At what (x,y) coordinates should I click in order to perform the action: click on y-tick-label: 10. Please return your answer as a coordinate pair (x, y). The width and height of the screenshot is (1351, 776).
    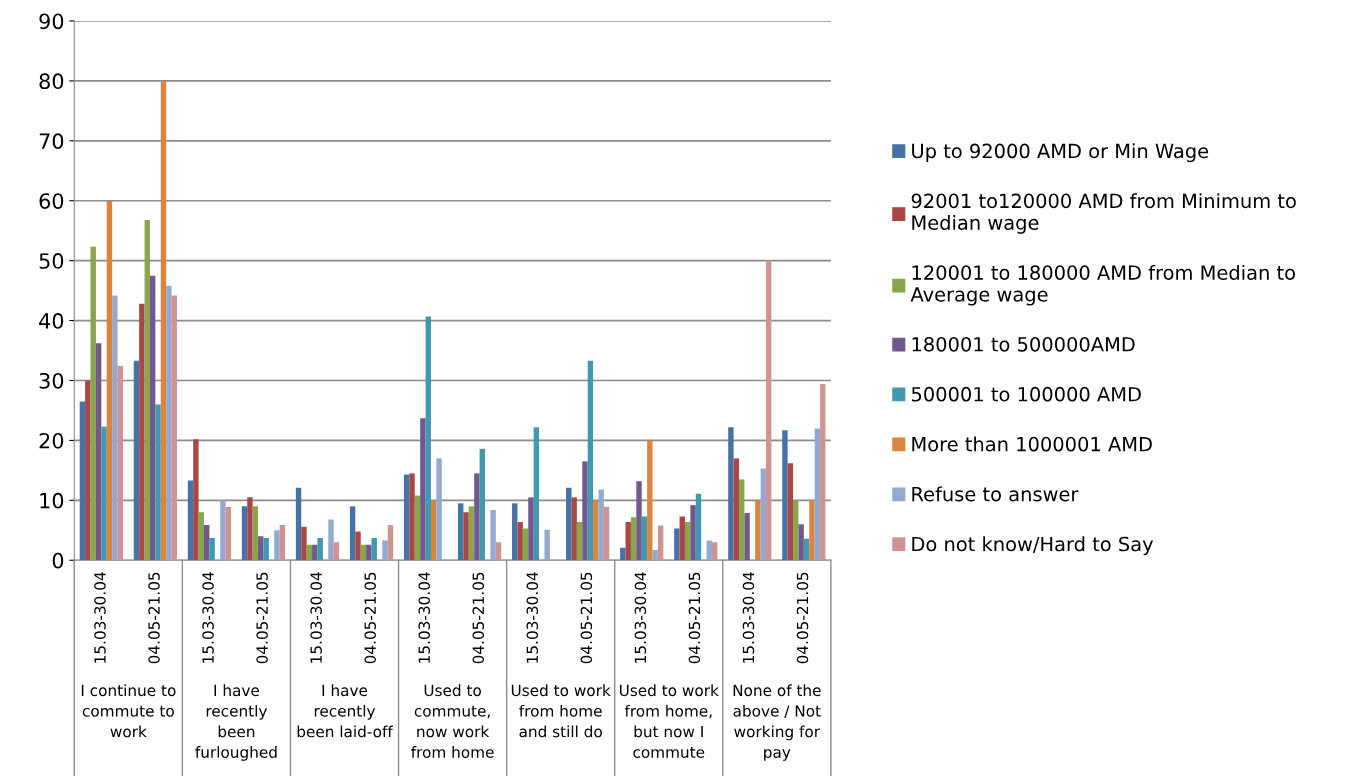
    Looking at the image, I should click on (52, 500).